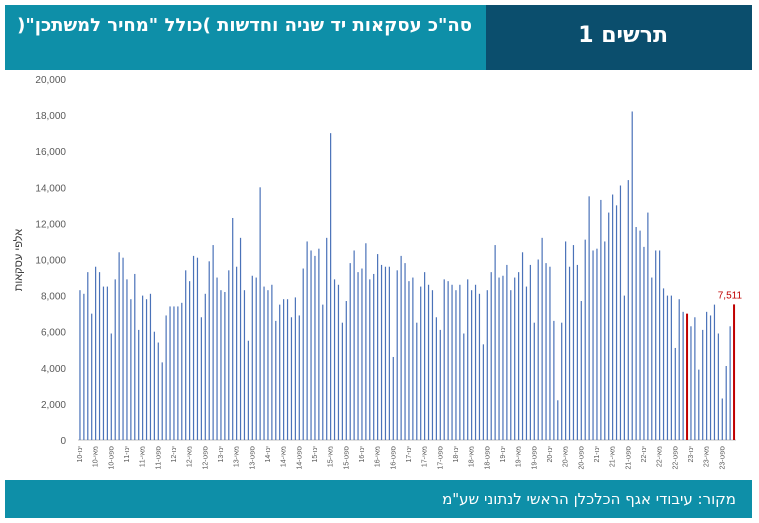 The image size is (759, 523). Describe the element at coordinates (707, 456) in the screenshot. I see `x-tick-label: 23-מאי` at that location.